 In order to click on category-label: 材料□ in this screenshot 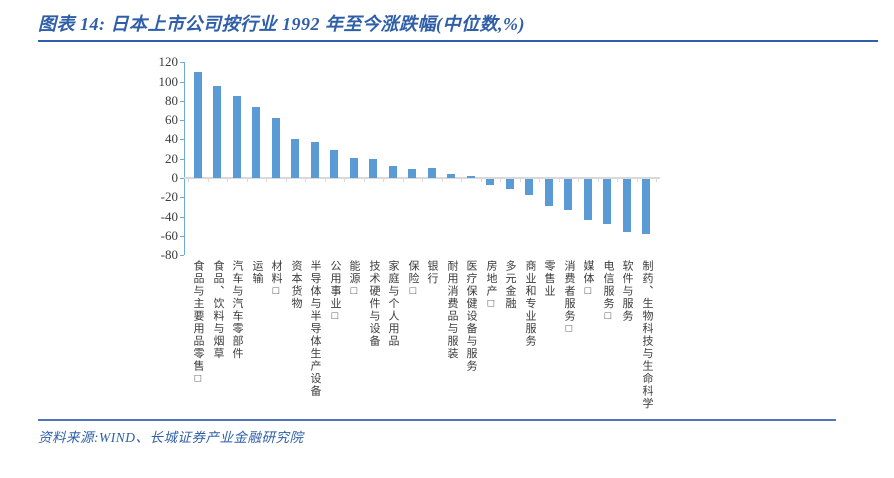, I will do `click(276, 279)`.